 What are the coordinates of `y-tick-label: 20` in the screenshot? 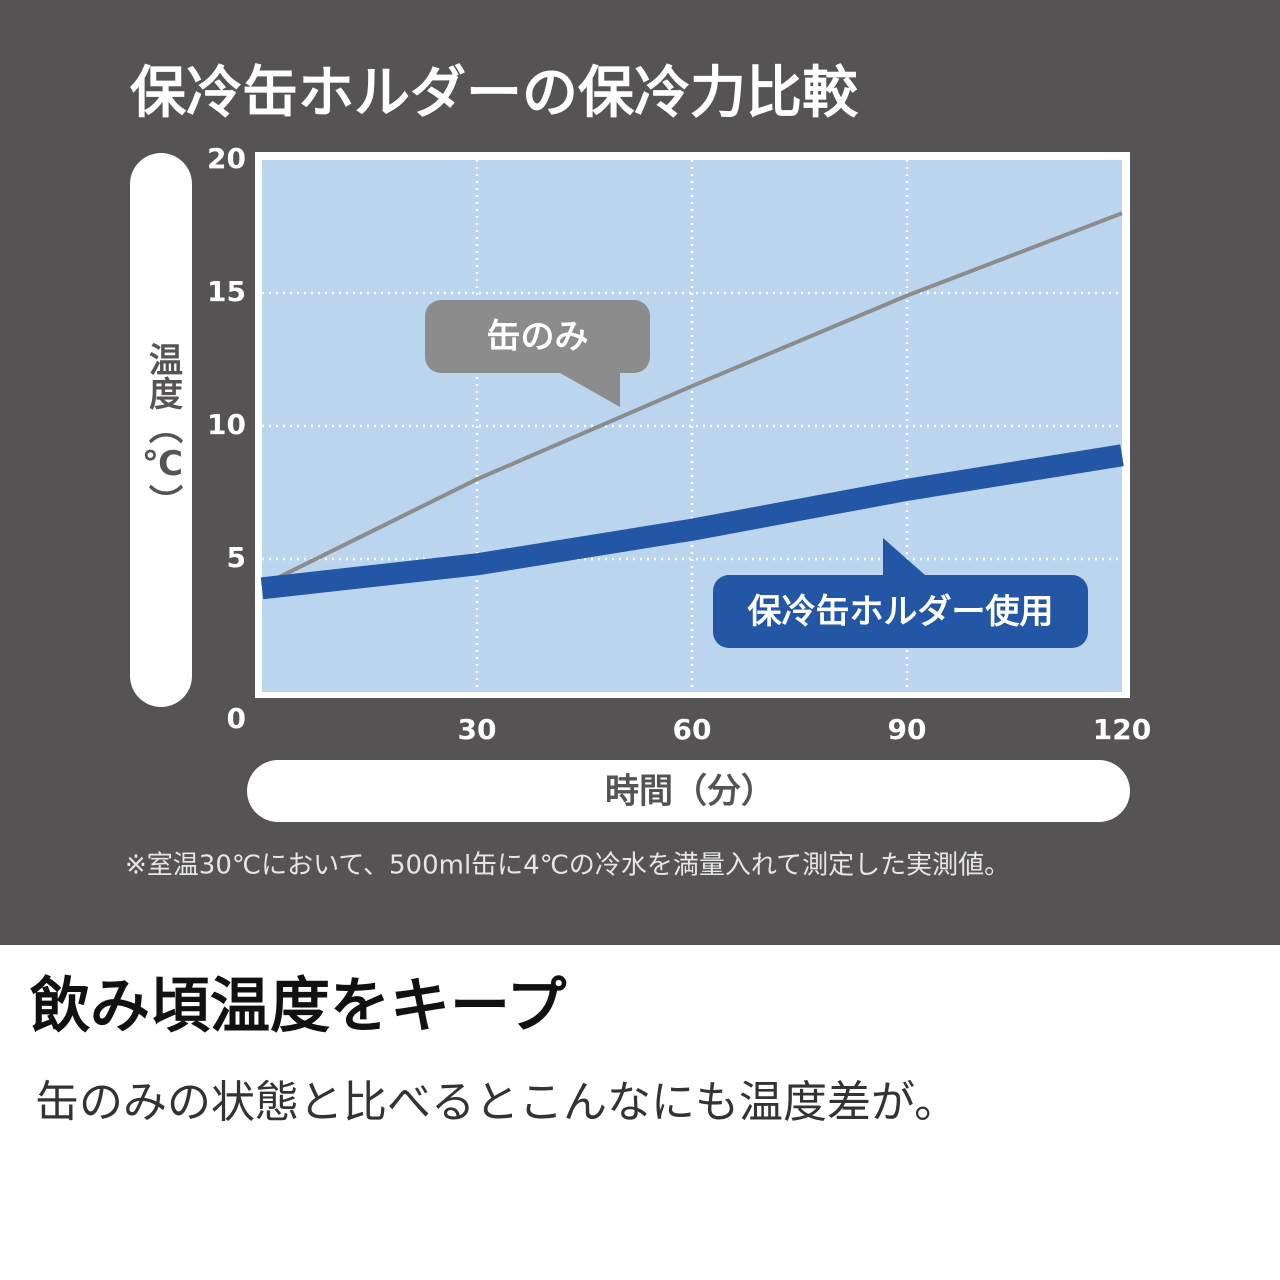 It's located at (226, 158).